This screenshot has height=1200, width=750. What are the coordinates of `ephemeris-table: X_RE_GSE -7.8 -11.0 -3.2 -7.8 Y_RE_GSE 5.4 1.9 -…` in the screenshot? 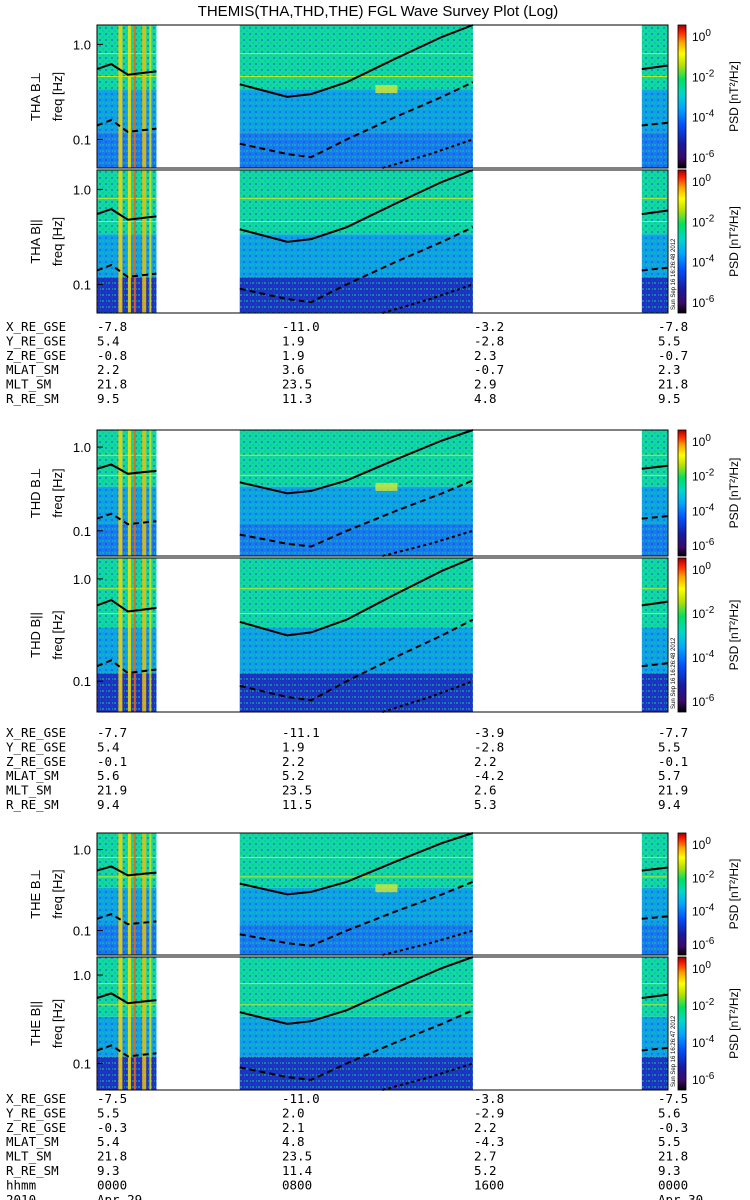 It's located at (347, 362).